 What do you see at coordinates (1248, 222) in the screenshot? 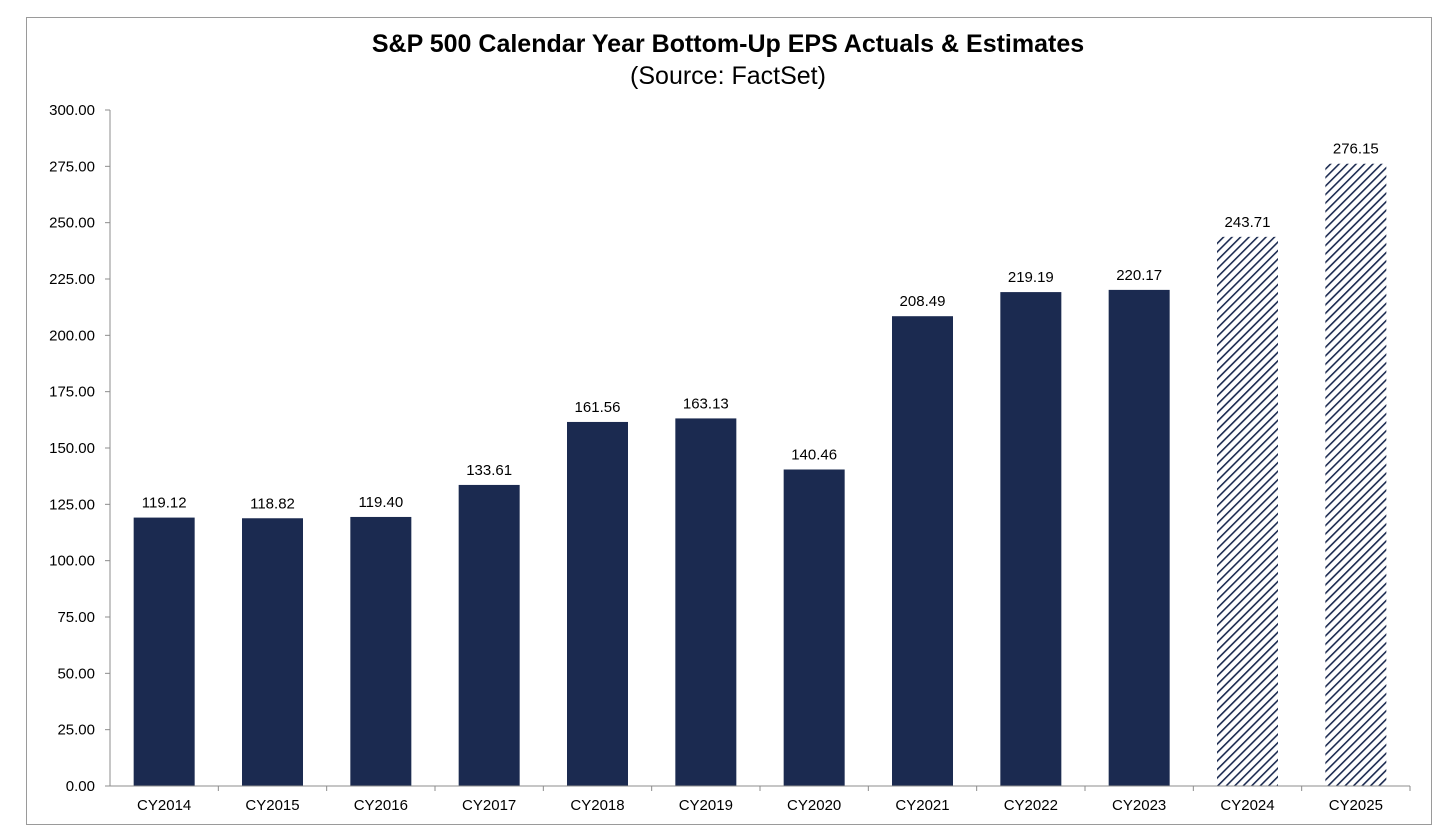
I see `bar-value-label: 243.71` at bounding box center [1248, 222].